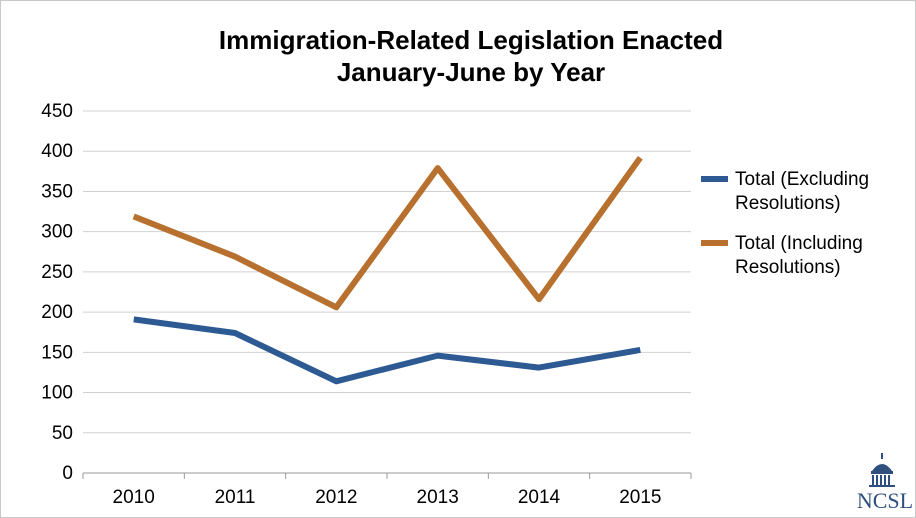  What do you see at coordinates (57, 352) in the screenshot?
I see `y-tick-label: 150` at bounding box center [57, 352].